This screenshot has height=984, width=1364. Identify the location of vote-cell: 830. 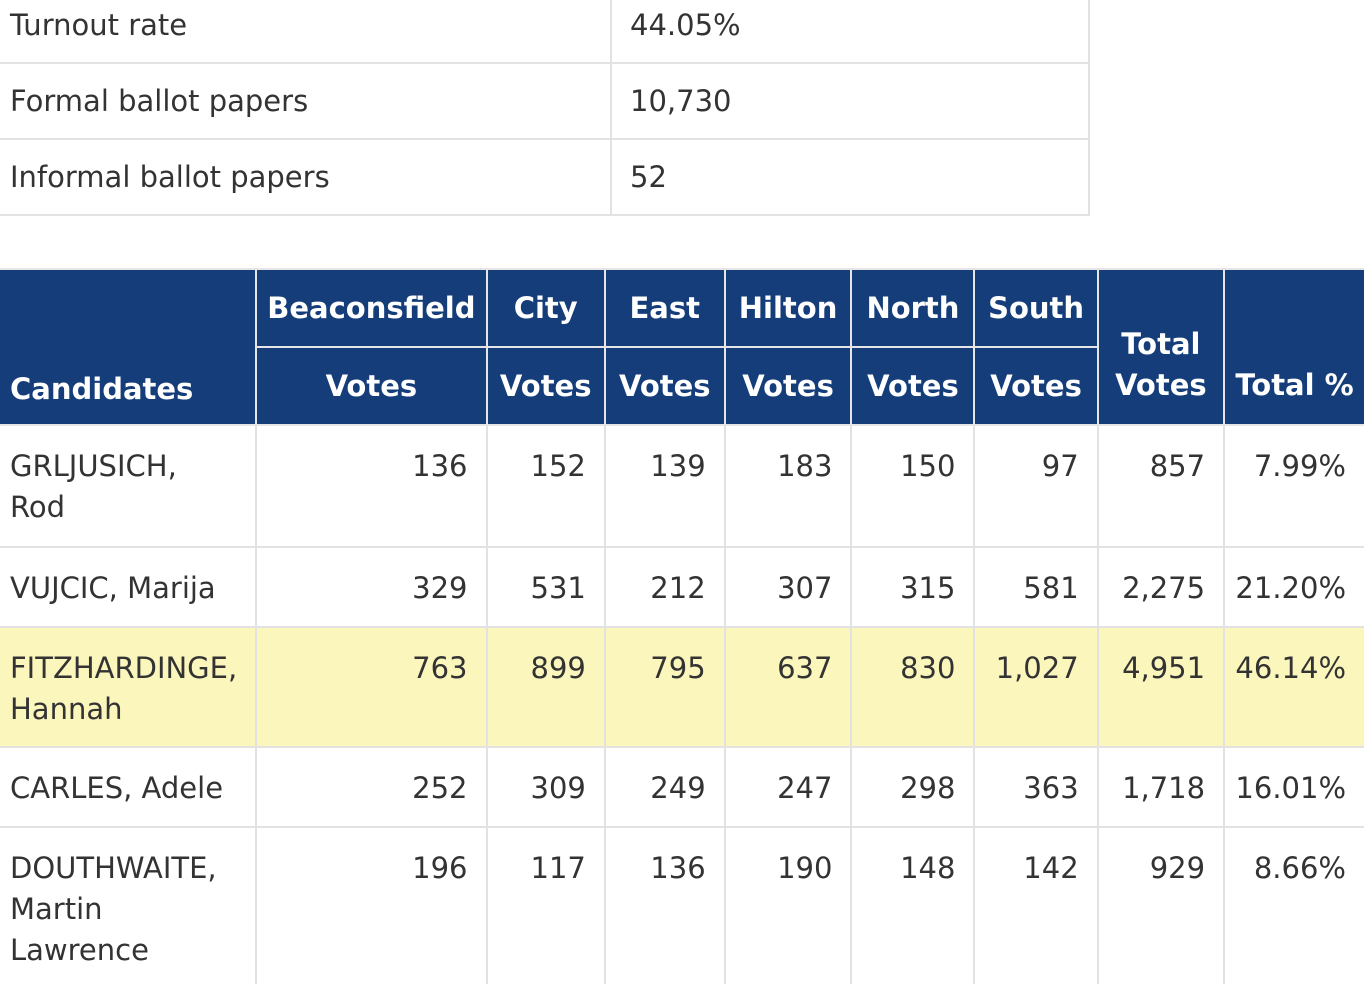
(913, 687).